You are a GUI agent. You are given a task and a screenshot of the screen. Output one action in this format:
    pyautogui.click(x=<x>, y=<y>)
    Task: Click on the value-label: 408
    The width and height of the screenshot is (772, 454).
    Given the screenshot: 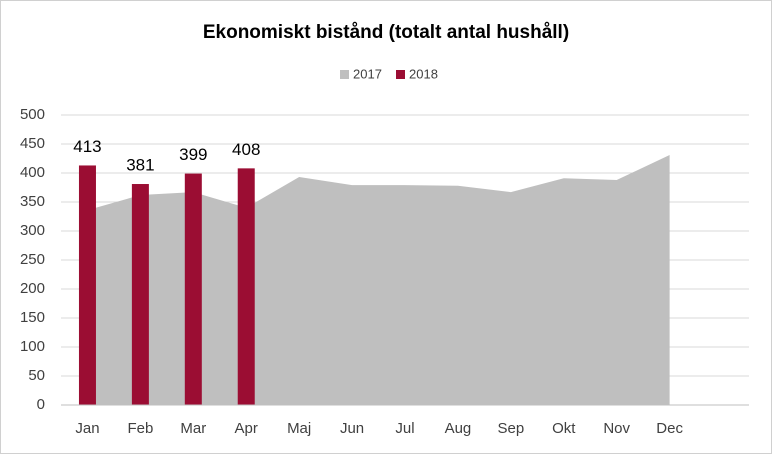 What is the action you would take?
    pyautogui.click(x=246, y=149)
    